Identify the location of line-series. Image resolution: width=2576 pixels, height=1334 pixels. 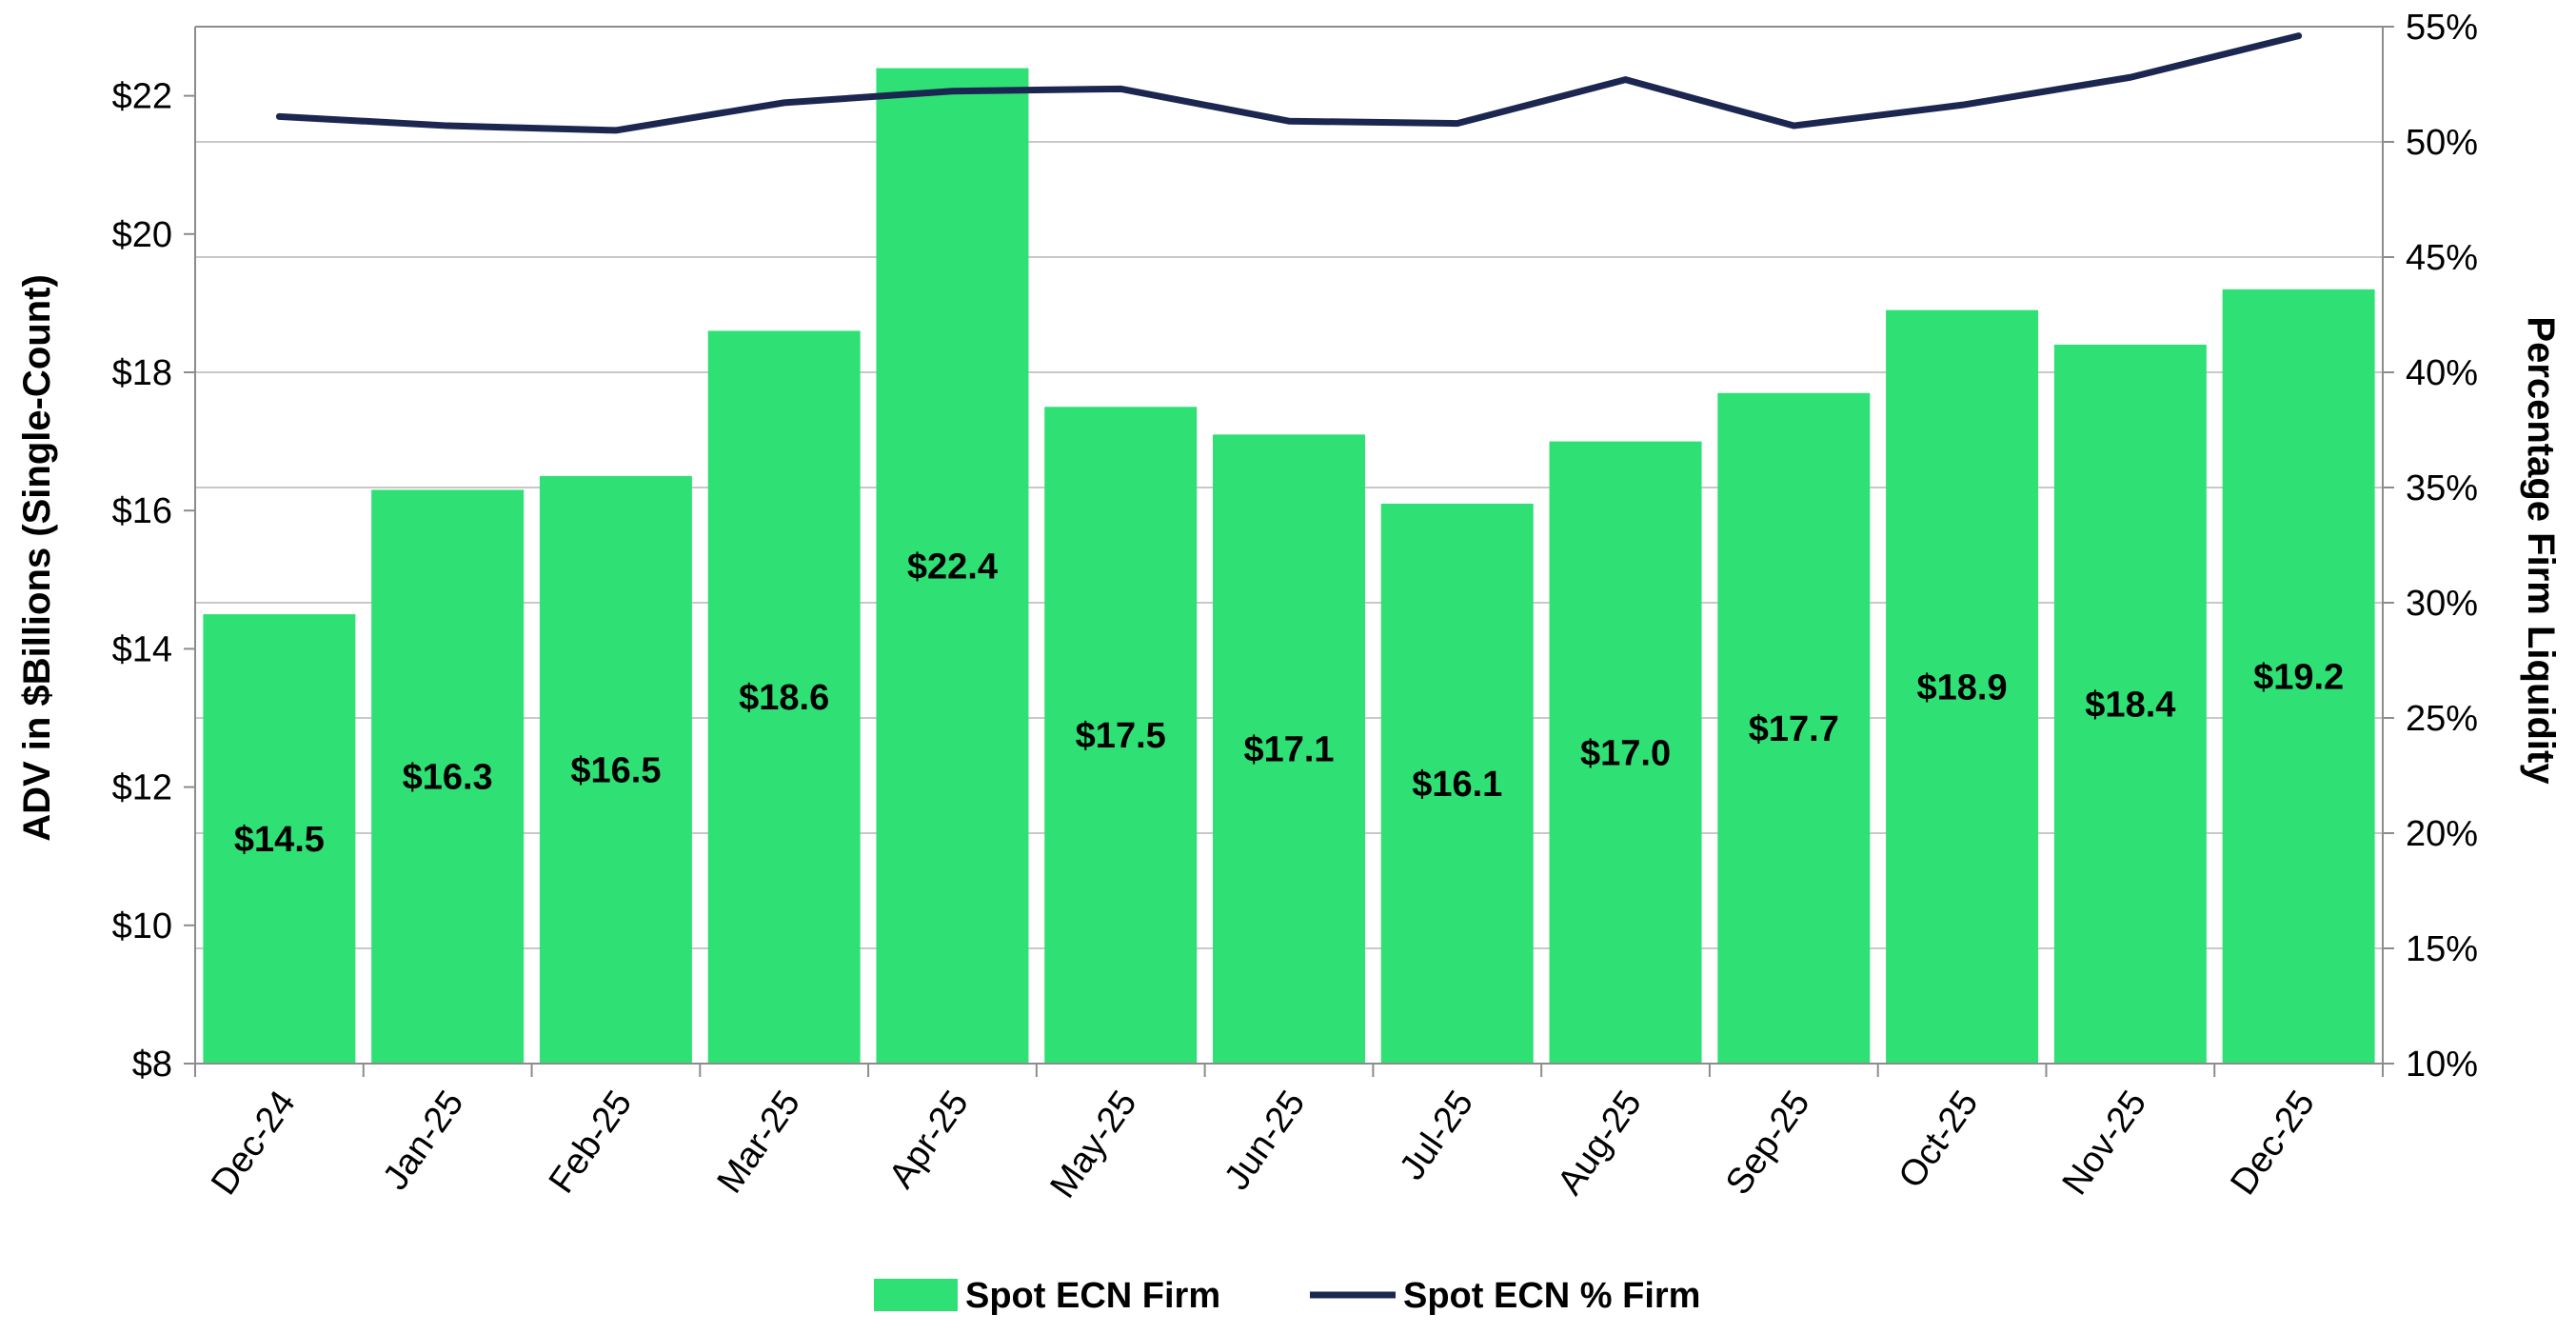
(1289, 83).